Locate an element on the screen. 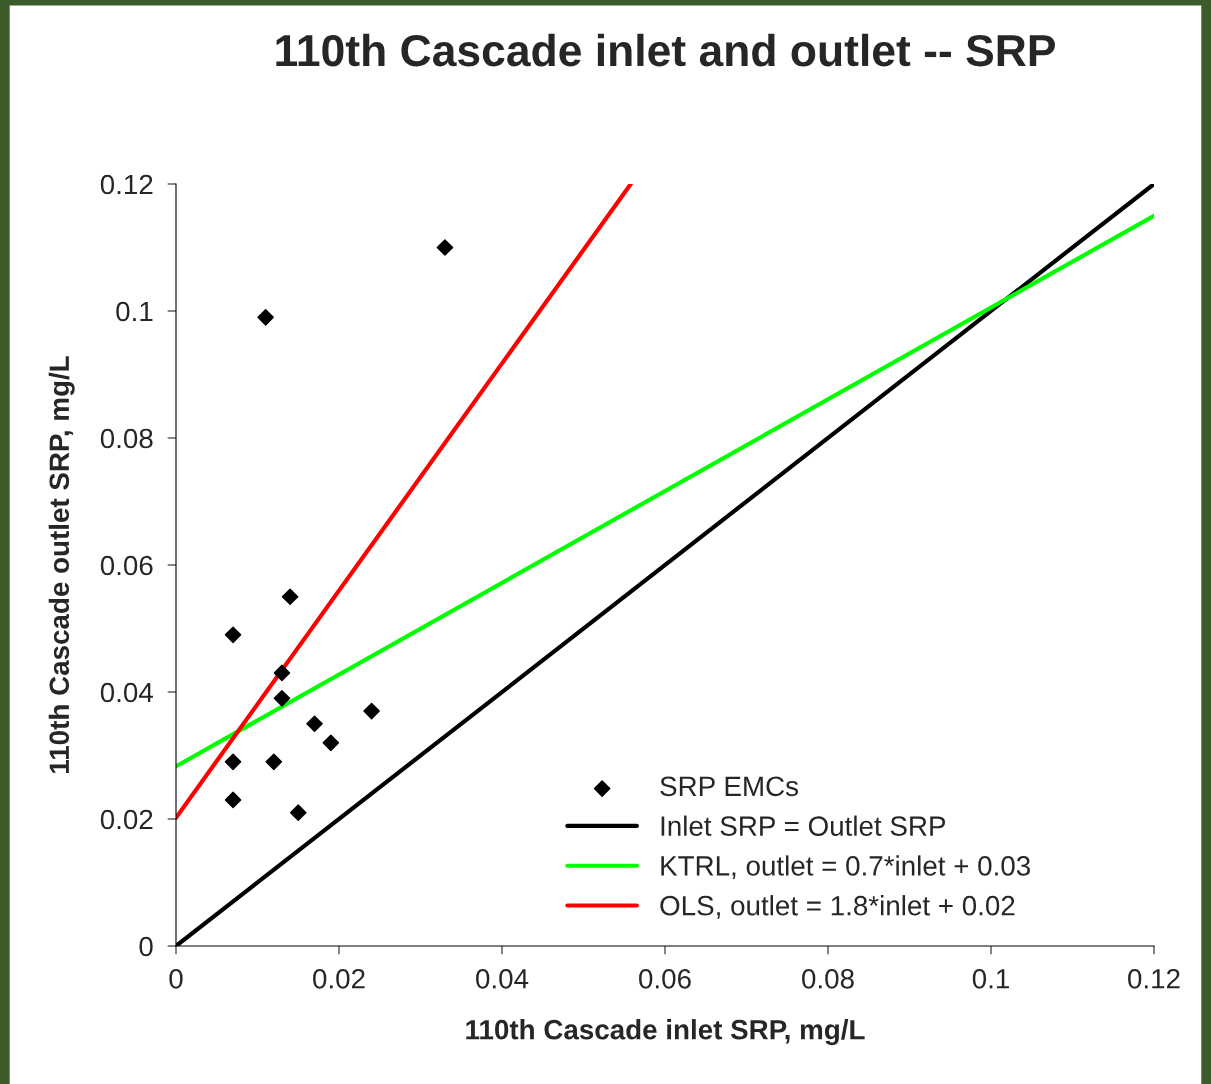 This screenshot has height=1084, width=1211. x-tick-label: 0.06 is located at coordinates (665, 978).